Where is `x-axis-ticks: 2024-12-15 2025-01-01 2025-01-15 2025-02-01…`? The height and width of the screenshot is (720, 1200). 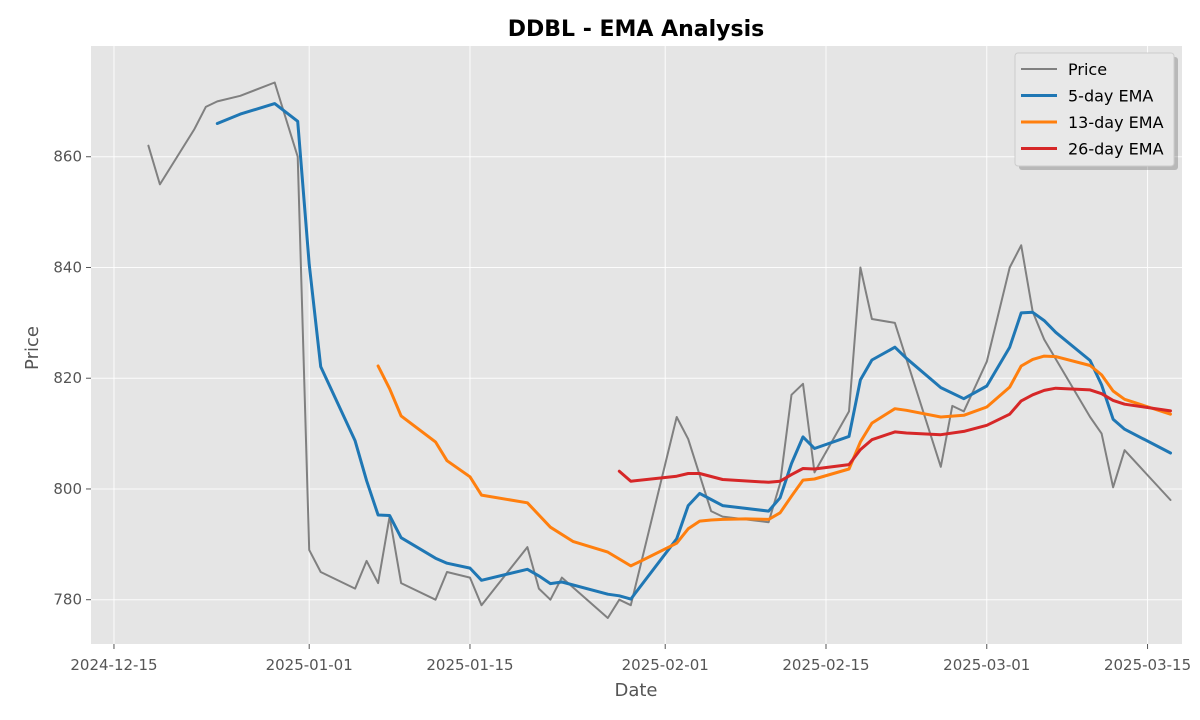
x-axis-ticks: 2024-12-15 2025-01-01 2025-01-15 2025-02-01… is located at coordinates (630, 659).